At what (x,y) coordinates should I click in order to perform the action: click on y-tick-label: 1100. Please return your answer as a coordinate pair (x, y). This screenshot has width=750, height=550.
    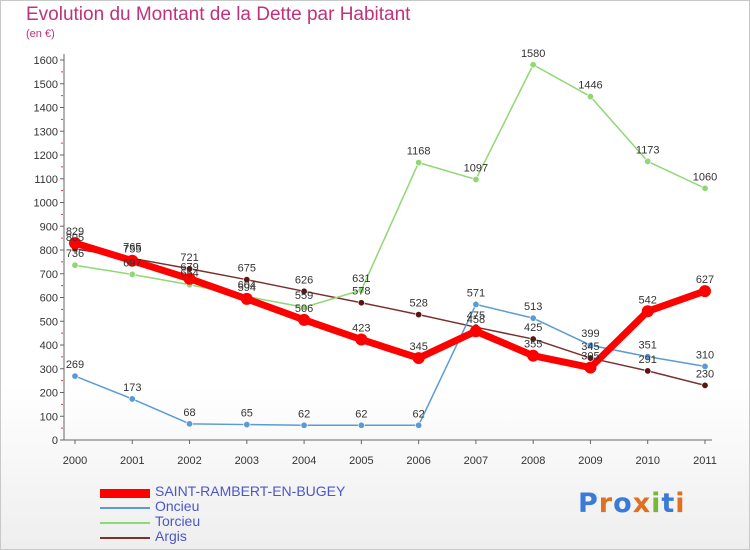
    Looking at the image, I should click on (46, 180).